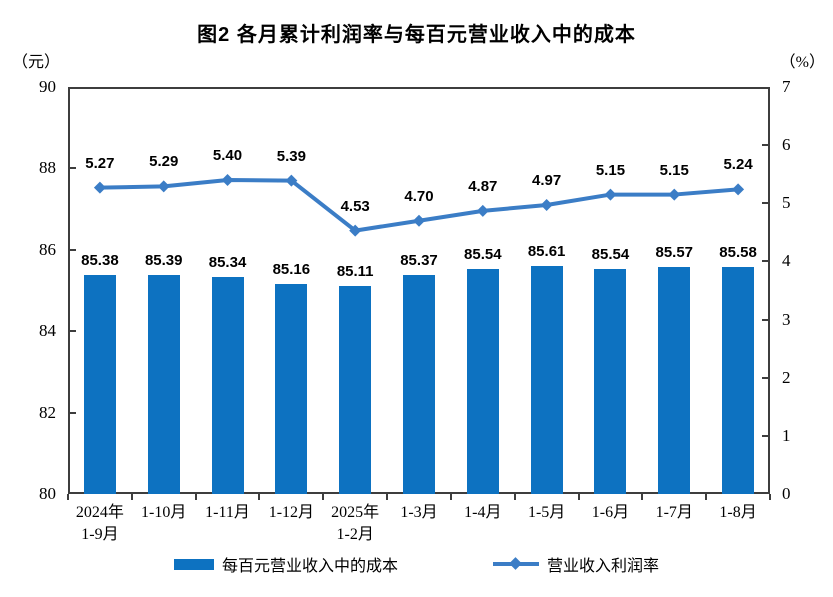  I want to click on line-data-label: 4.53, so click(355, 206).